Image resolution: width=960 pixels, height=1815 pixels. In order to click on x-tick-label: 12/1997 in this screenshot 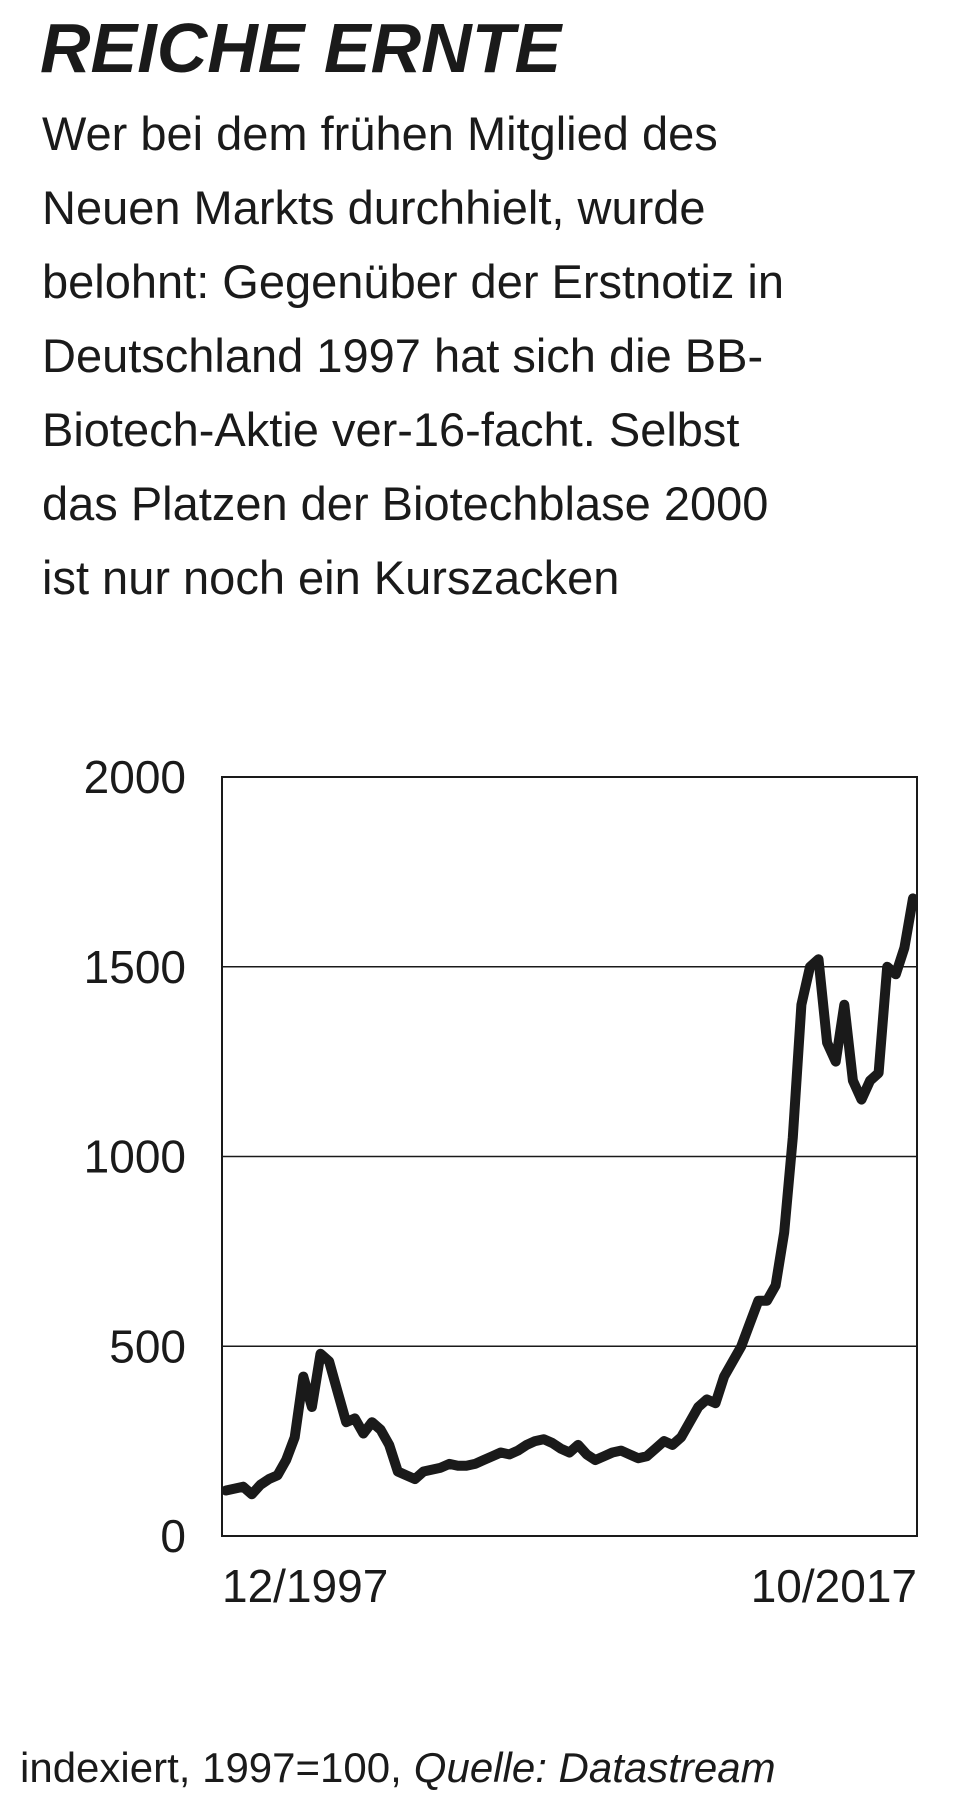, I will do `click(305, 1586)`.